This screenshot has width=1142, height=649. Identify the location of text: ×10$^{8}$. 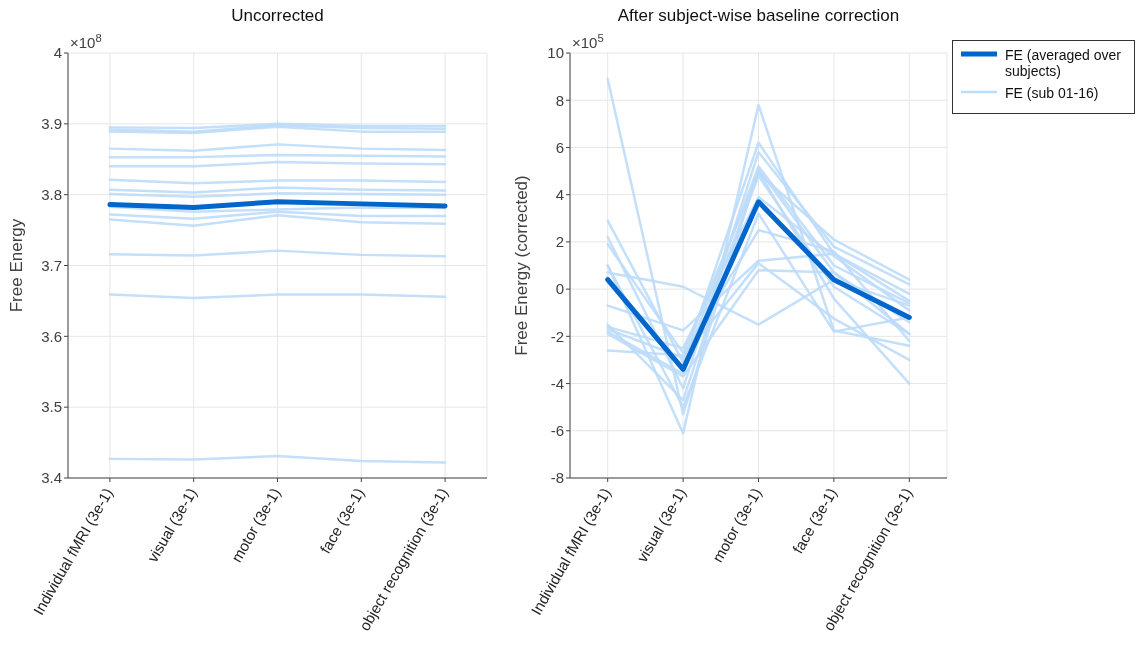
(86, 41).